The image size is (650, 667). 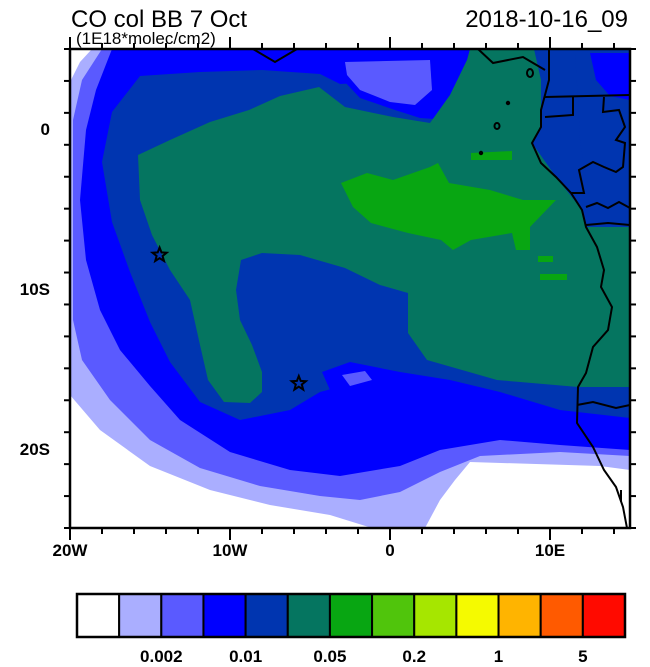 I want to click on field-level-3-patch-ne, so click(x=610, y=76).